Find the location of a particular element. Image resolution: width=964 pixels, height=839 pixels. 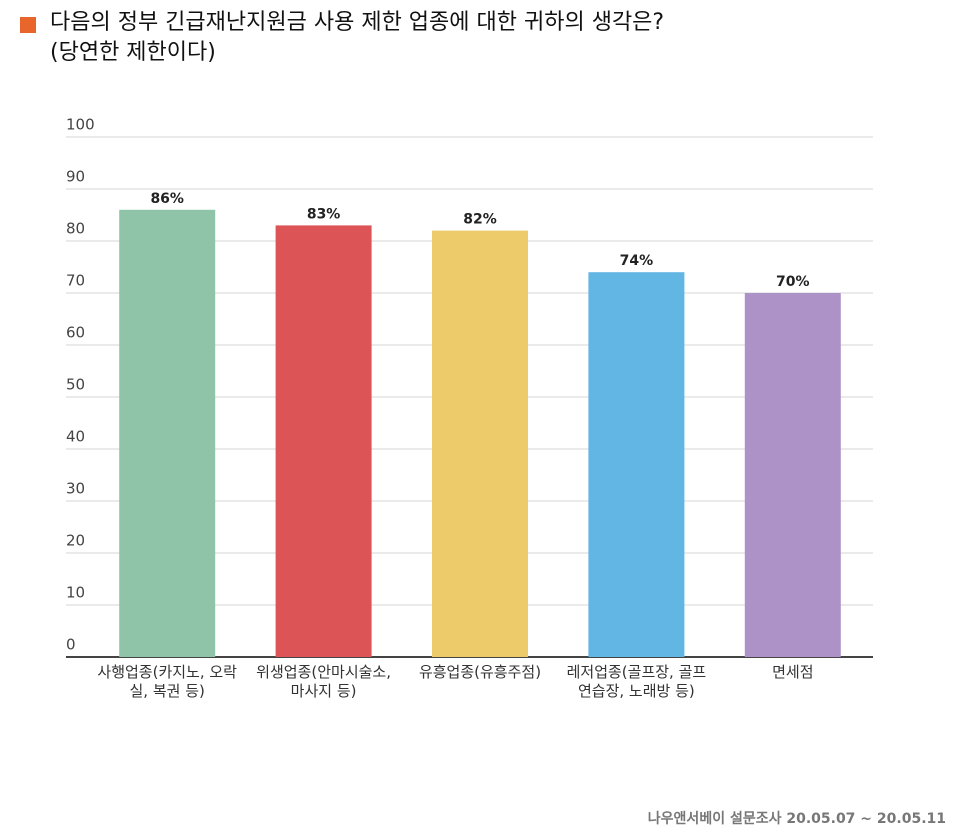

x-tick-label: 레저업종(골프장, 골프연습장, 노래방 등) is located at coordinates (636, 681).